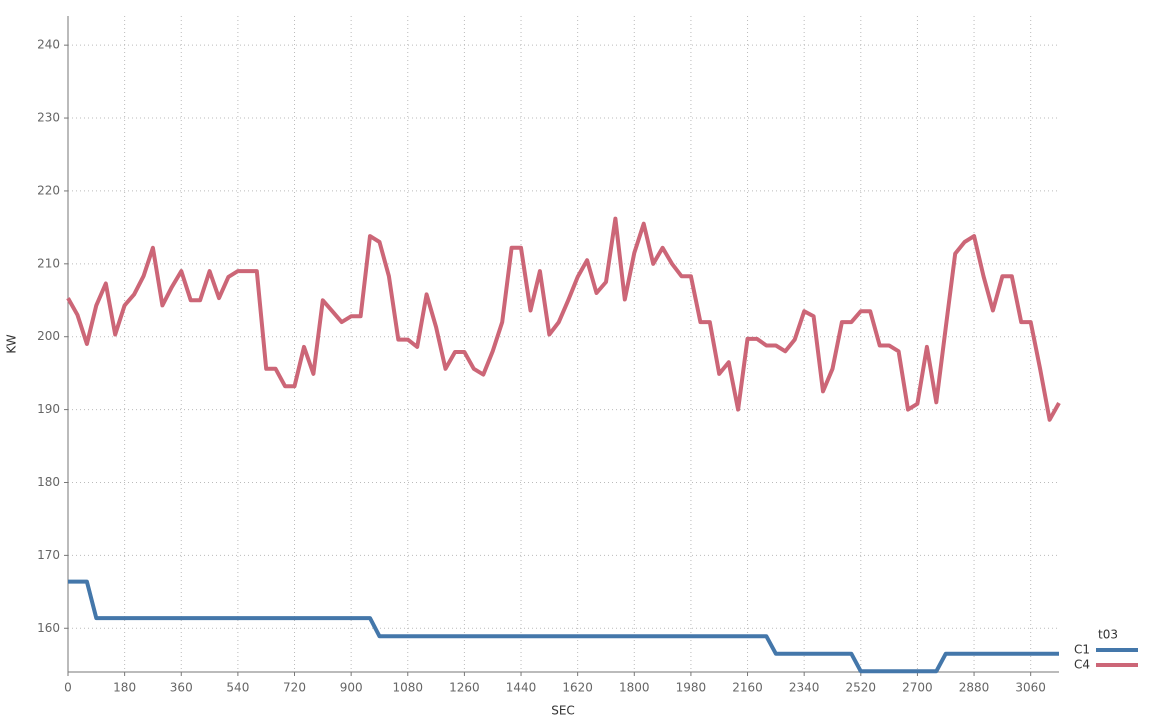  Describe the element at coordinates (804, 688) in the screenshot. I see `x-tick-label: 2340` at that location.